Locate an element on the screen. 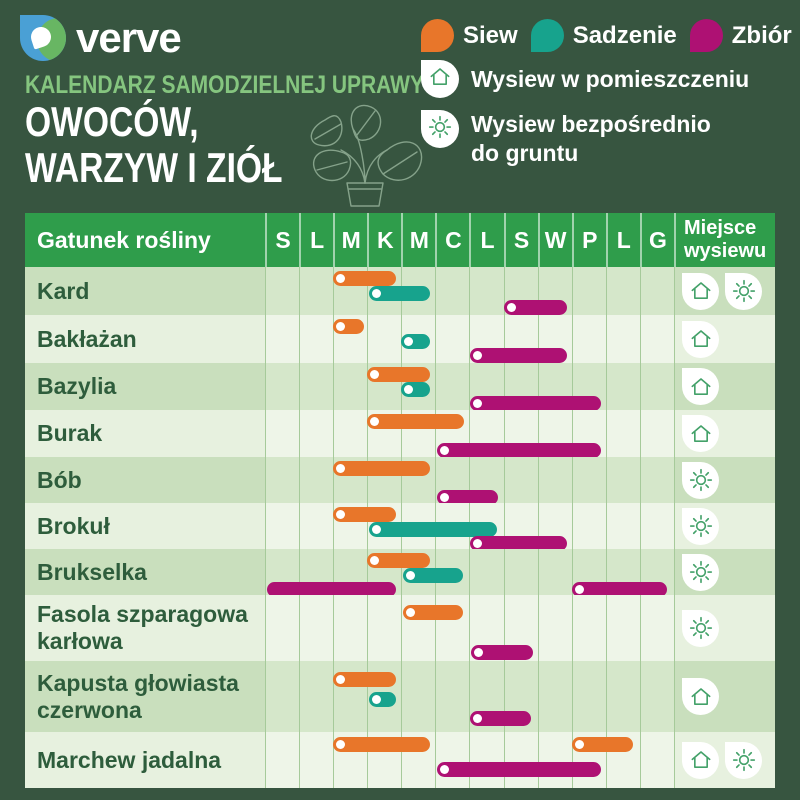 This screenshot has height=800, width=800. legend-outdoor-label: Wysiew bezpośrednio do gruntu is located at coordinates (591, 138).